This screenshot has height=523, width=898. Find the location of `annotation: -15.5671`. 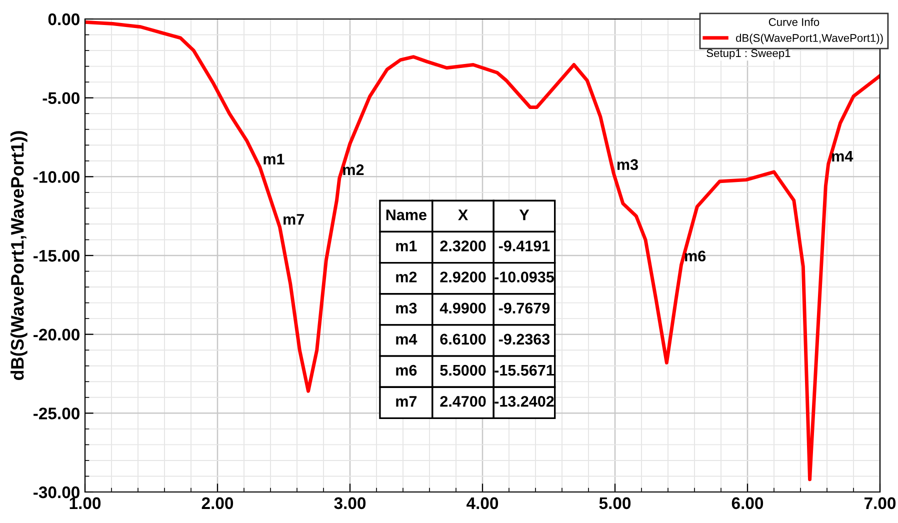

annotation: -15.5671 is located at coordinates (524, 370).